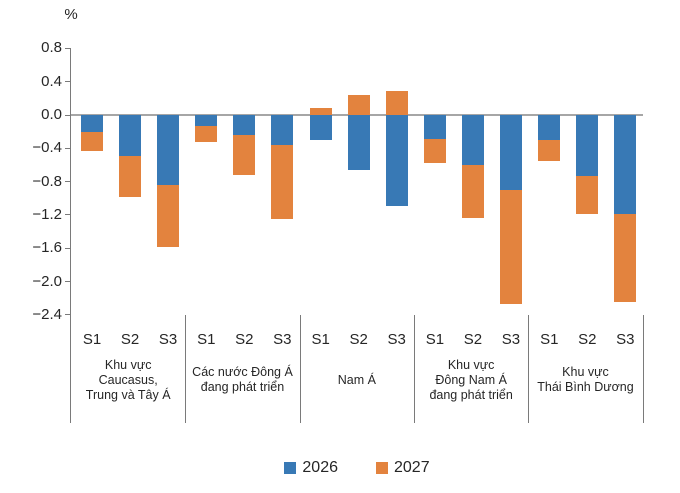  I want to click on group-name-label: Nam Á, so click(357, 380).